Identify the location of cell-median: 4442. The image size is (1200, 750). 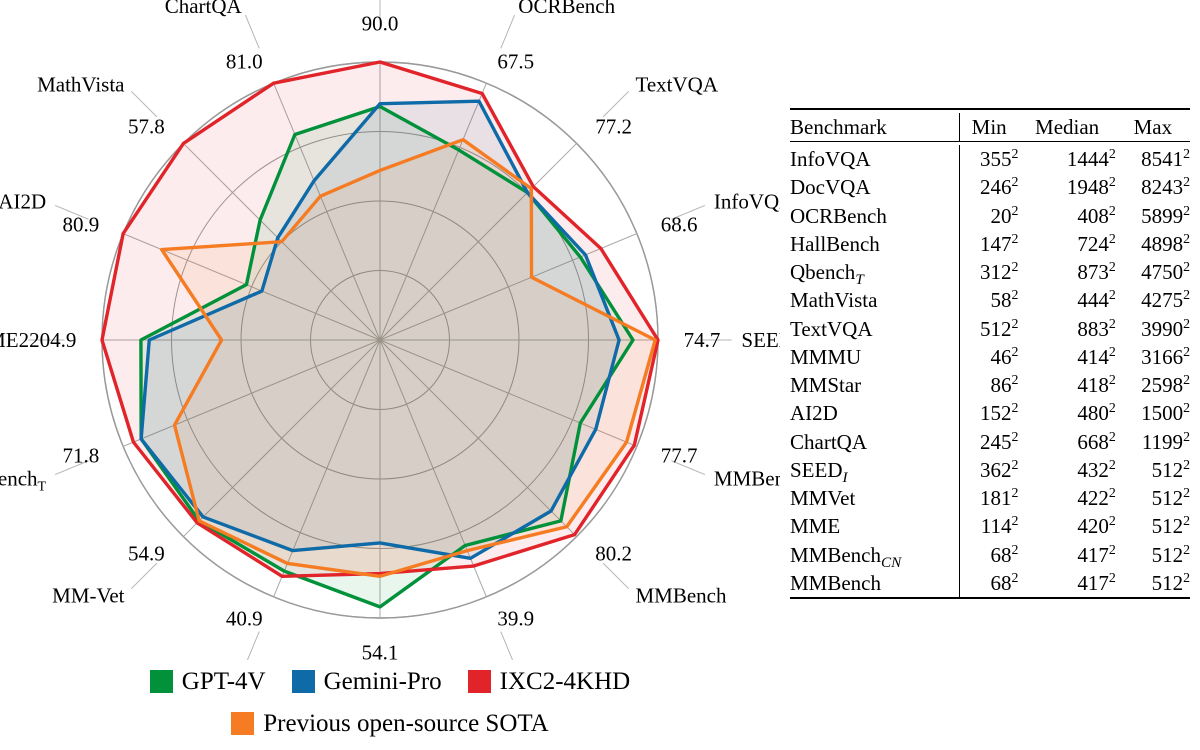
(1096, 300).